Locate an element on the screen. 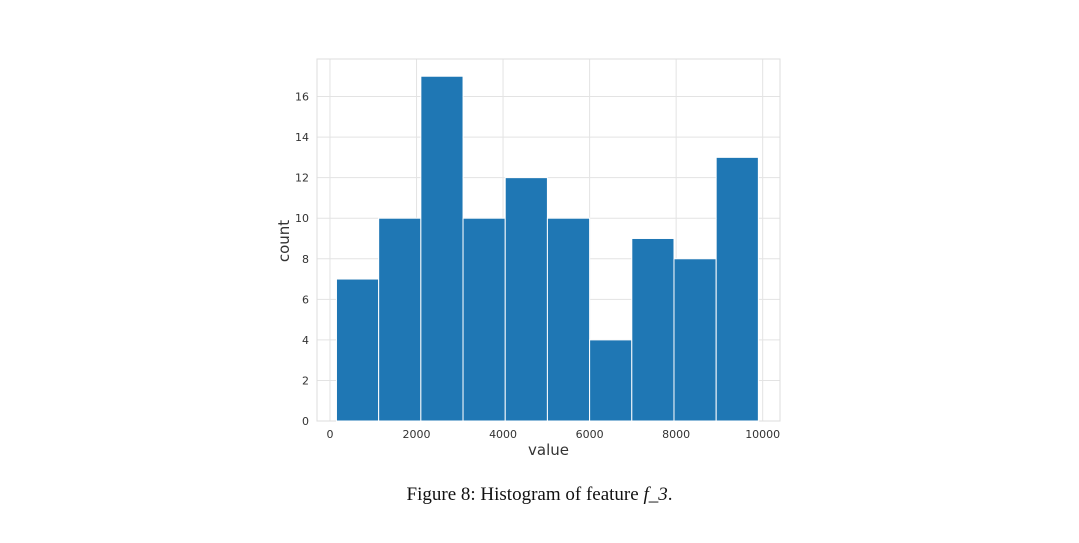 The image size is (1079, 543). y-tick-label: 0 is located at coordinates (305, 421).